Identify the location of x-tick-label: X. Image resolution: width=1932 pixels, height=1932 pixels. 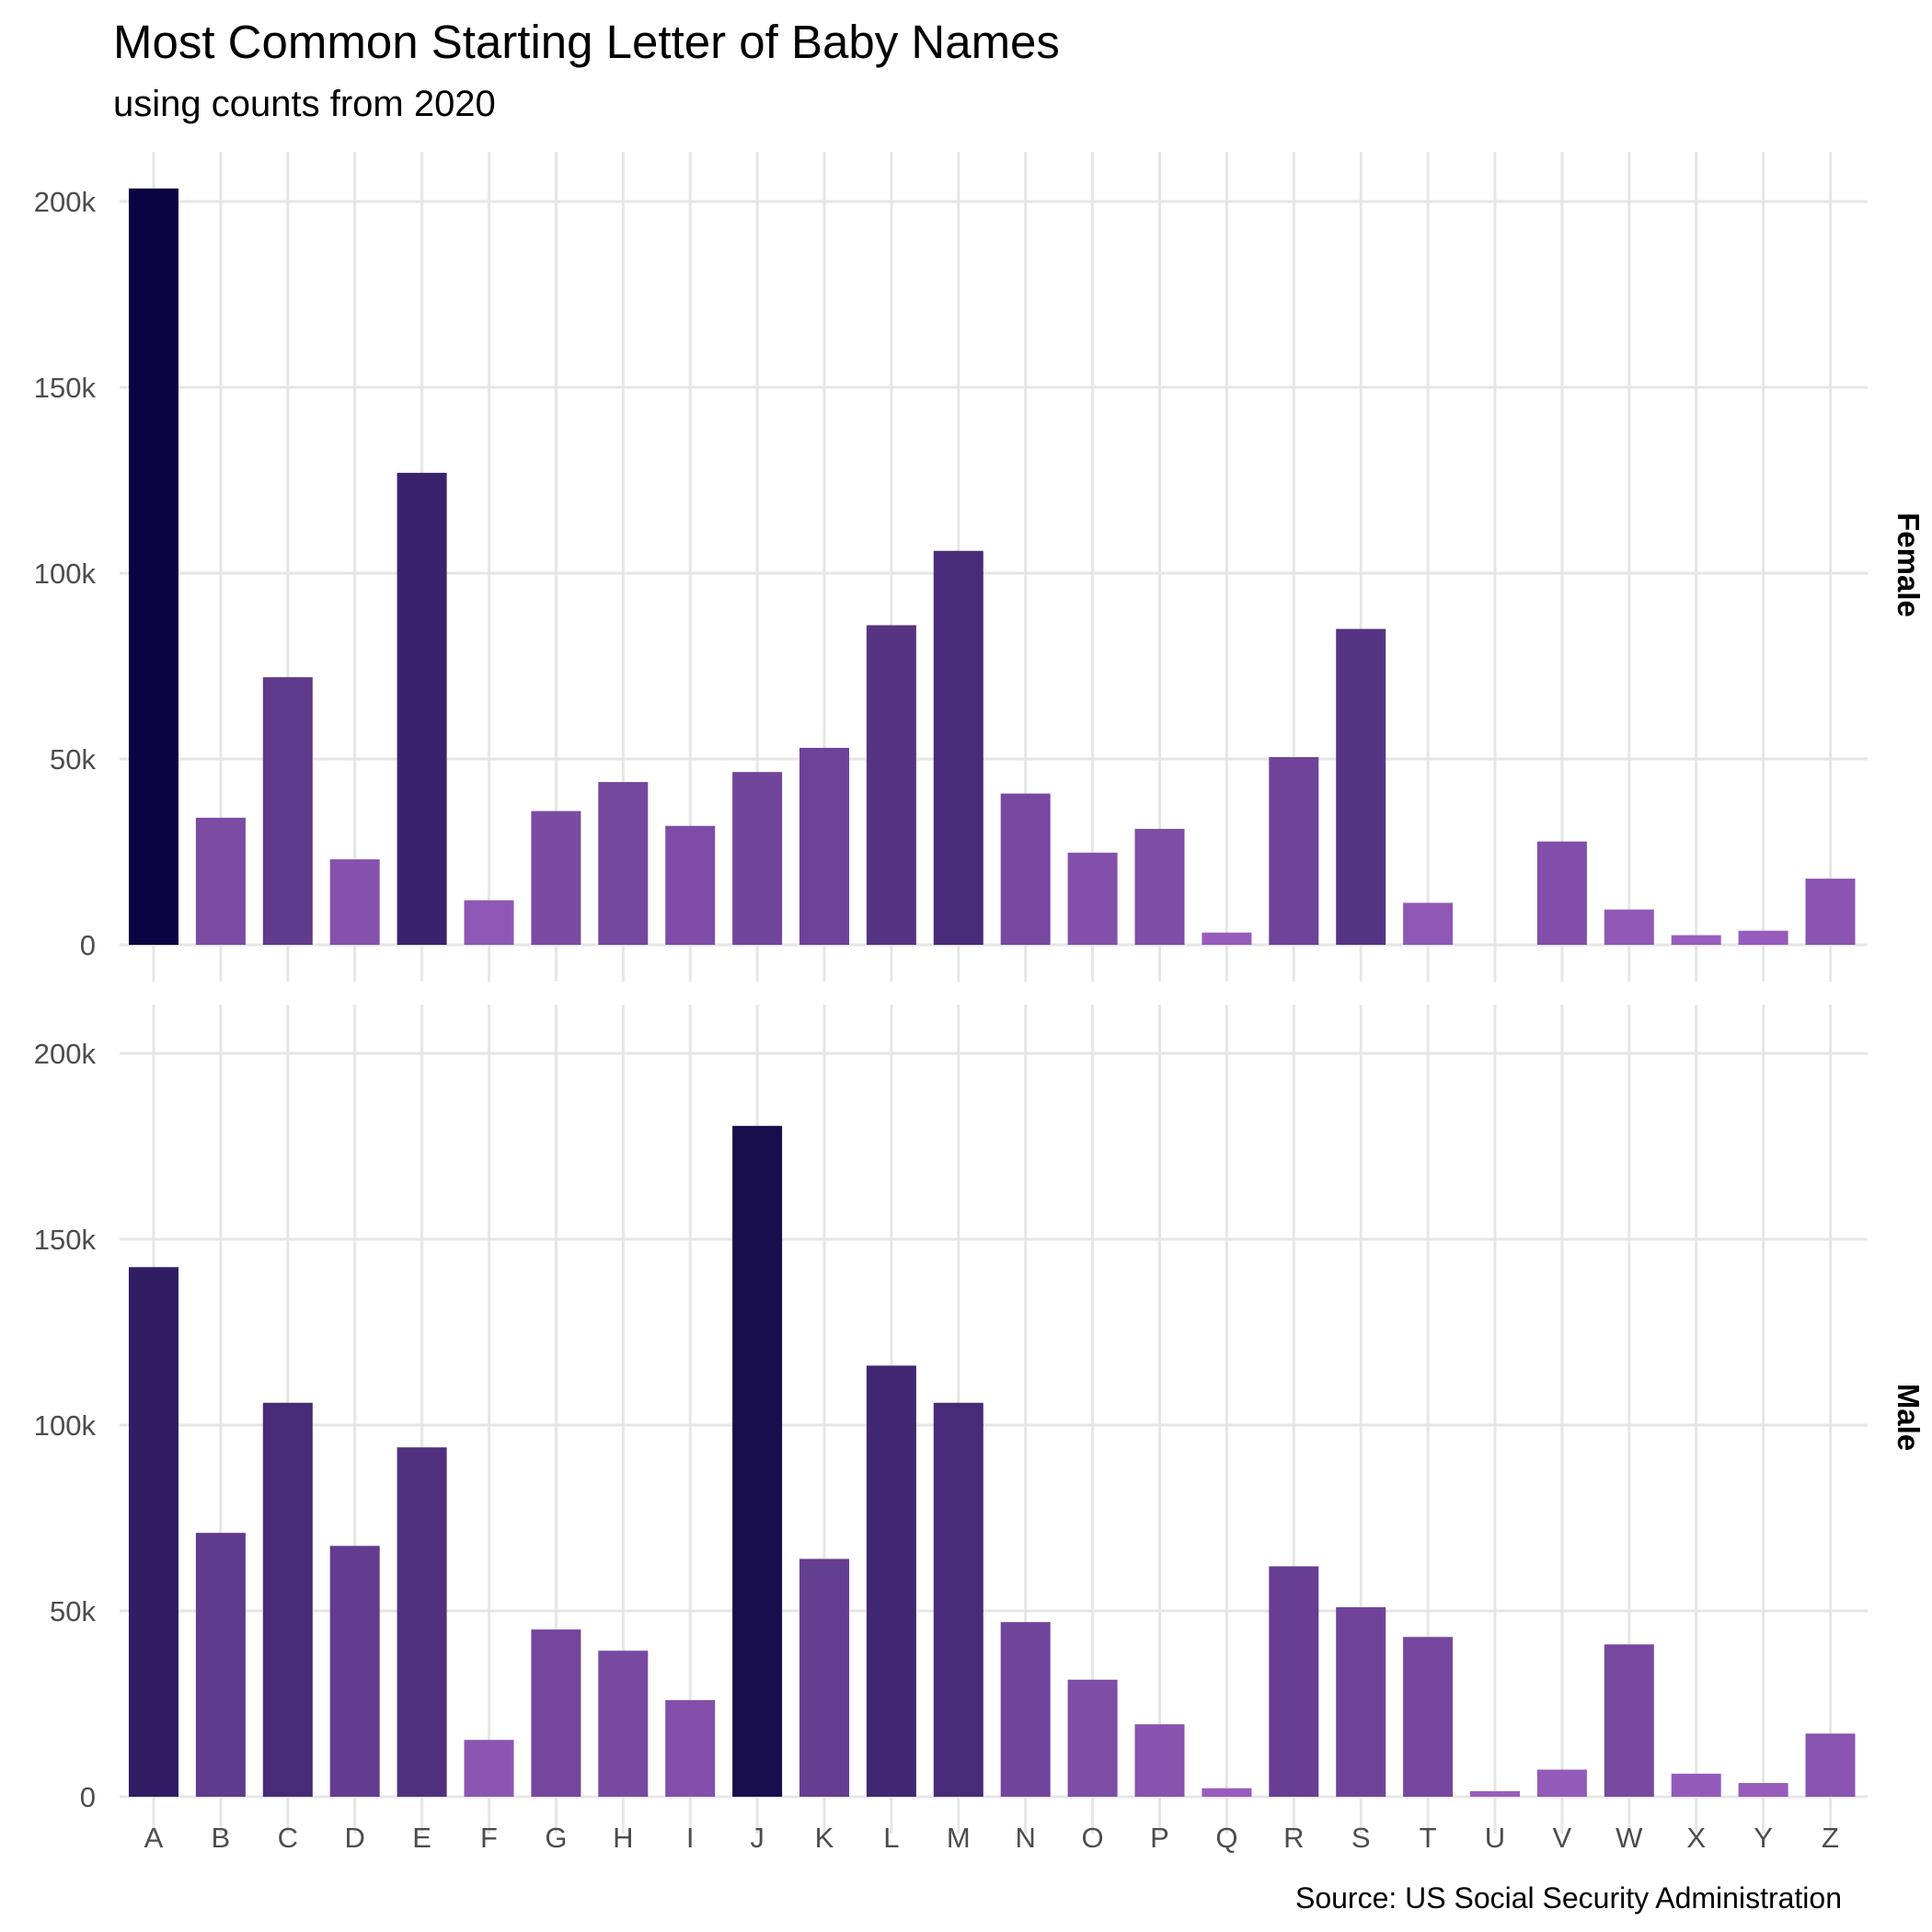
(1696, 1838).